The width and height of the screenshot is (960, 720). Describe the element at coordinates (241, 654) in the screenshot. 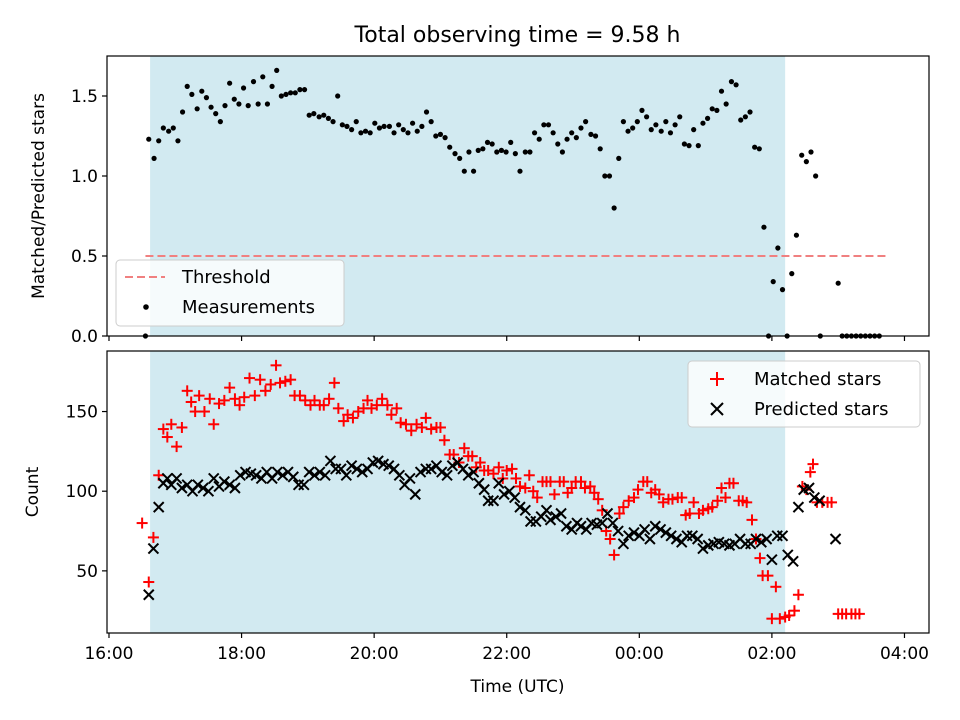

I see `x-tick-label: 18:00` at that location.